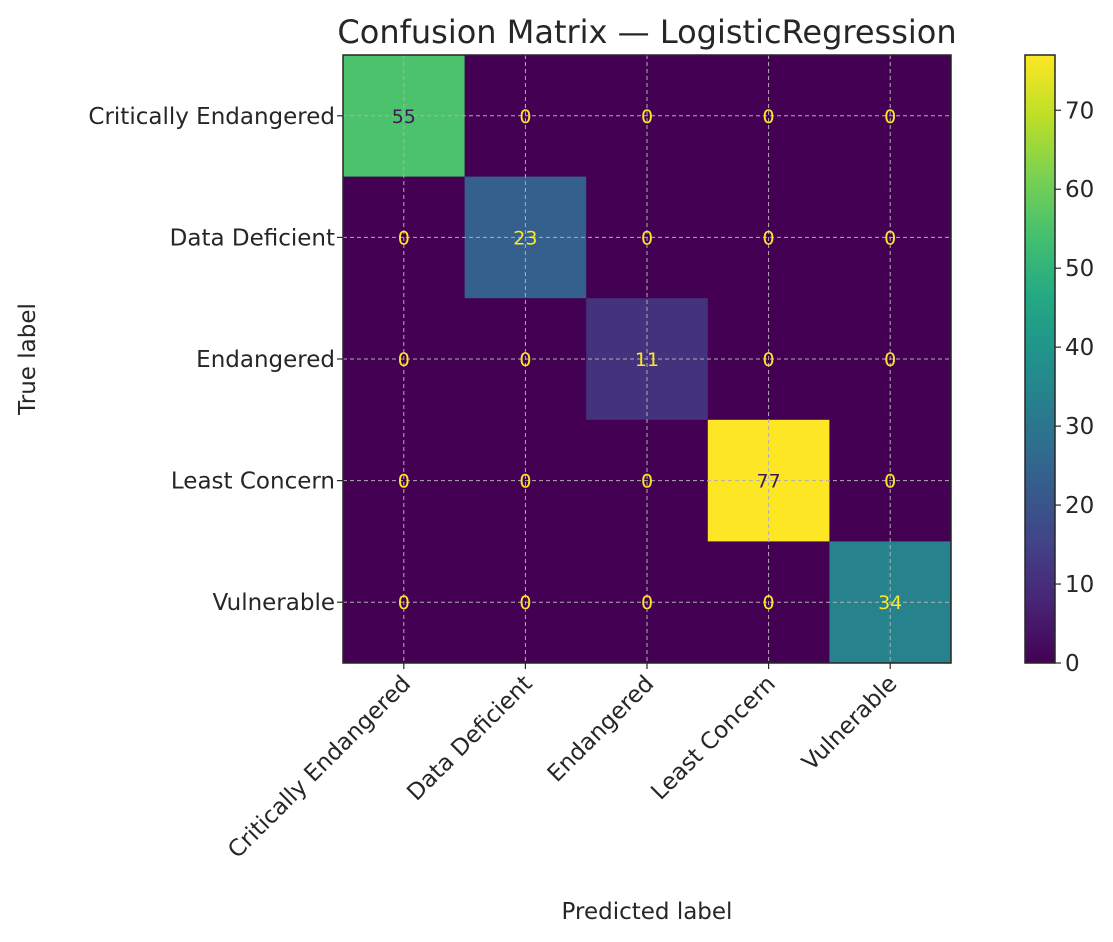  Describe the element at coordinates (525, 238) in the screenshot. I see `cell-value-label: 23` at that location.